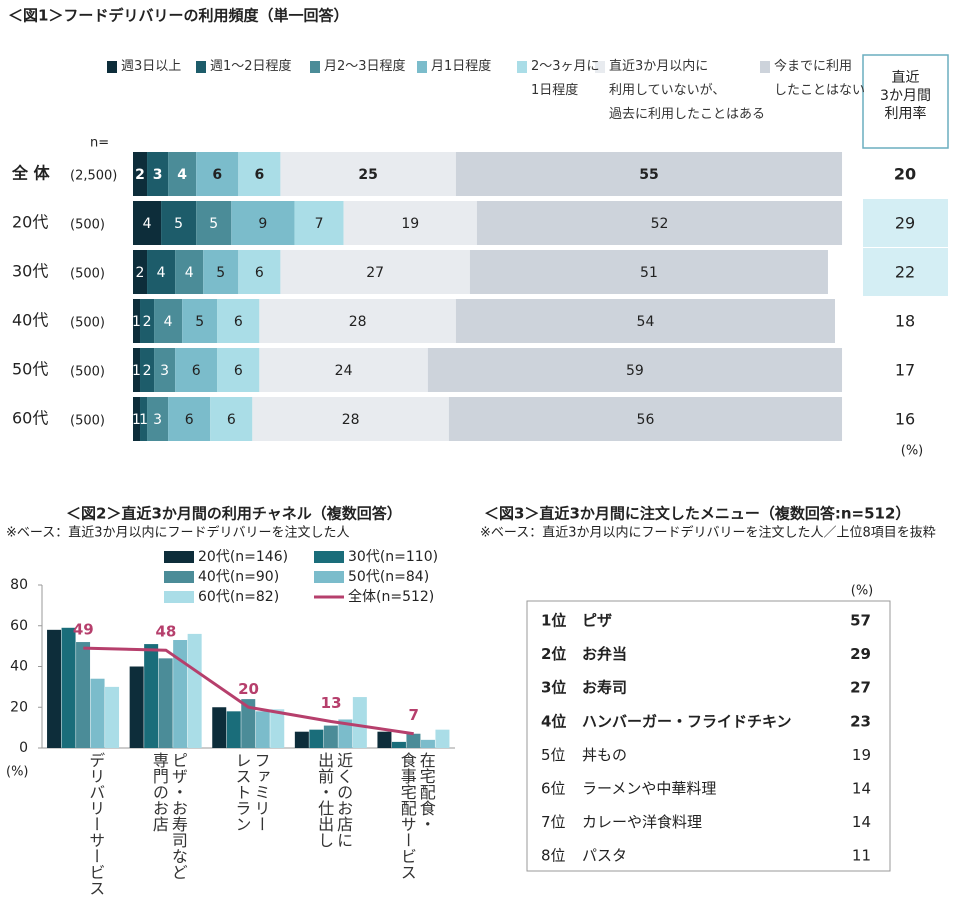 The height and width of the screenshot is (912, 960). What do you see at coordinates (19, 626) in the screenshot?
I see `y-tick-label: 60` at bounding box center [19, 626].